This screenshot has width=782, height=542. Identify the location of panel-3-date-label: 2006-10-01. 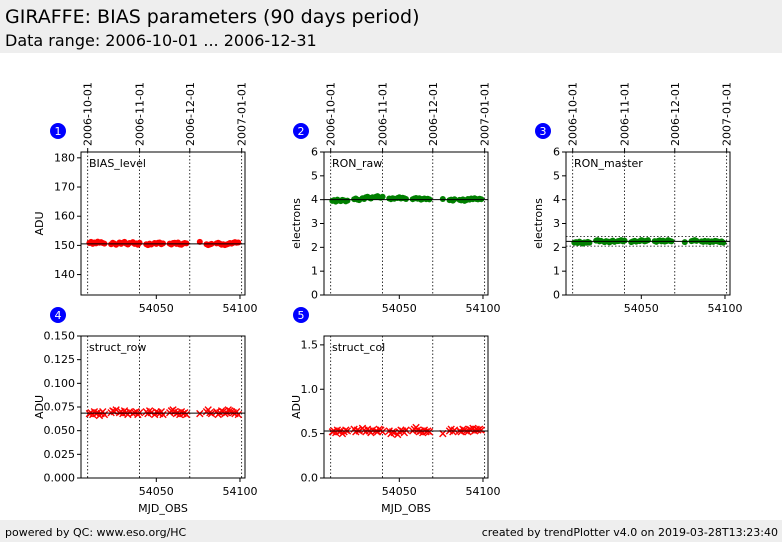
(573, 114).